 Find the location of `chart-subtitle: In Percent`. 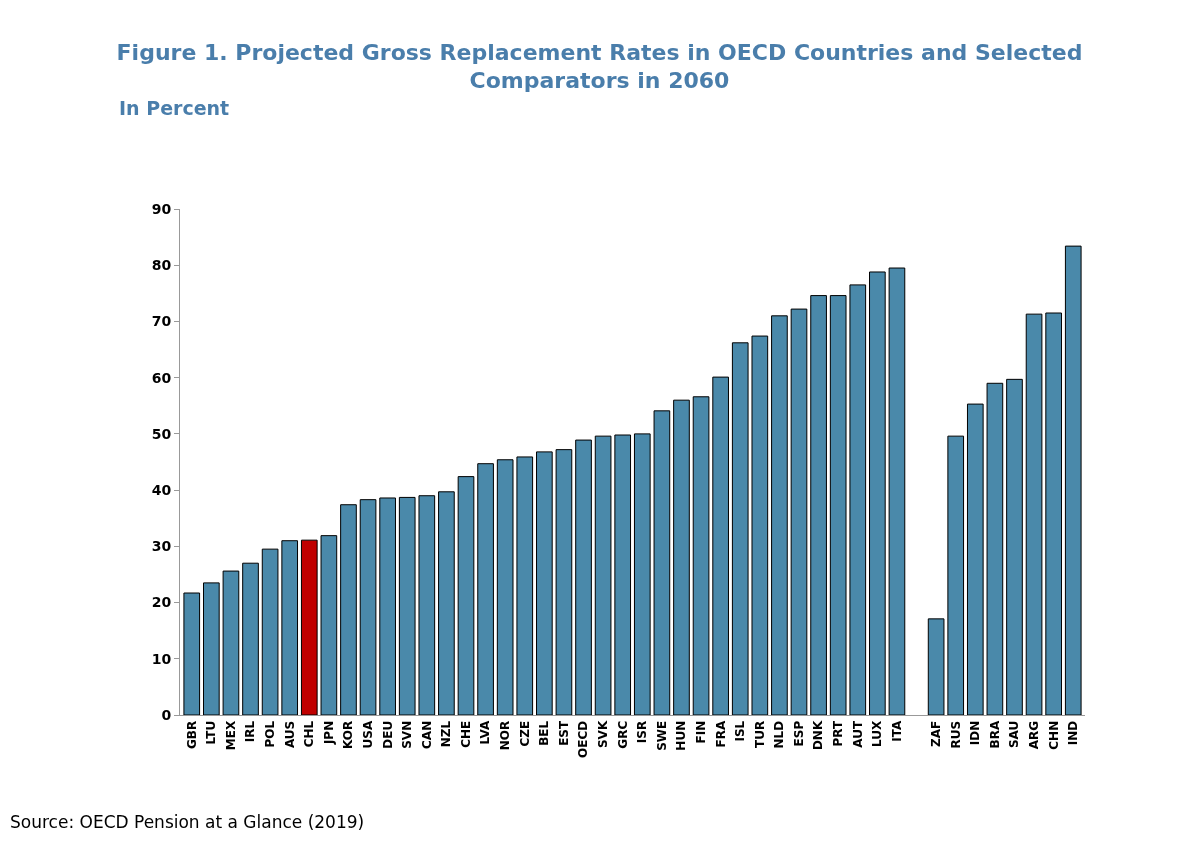

chart-subtitle: In Percent is located at coordinates (174, 108).